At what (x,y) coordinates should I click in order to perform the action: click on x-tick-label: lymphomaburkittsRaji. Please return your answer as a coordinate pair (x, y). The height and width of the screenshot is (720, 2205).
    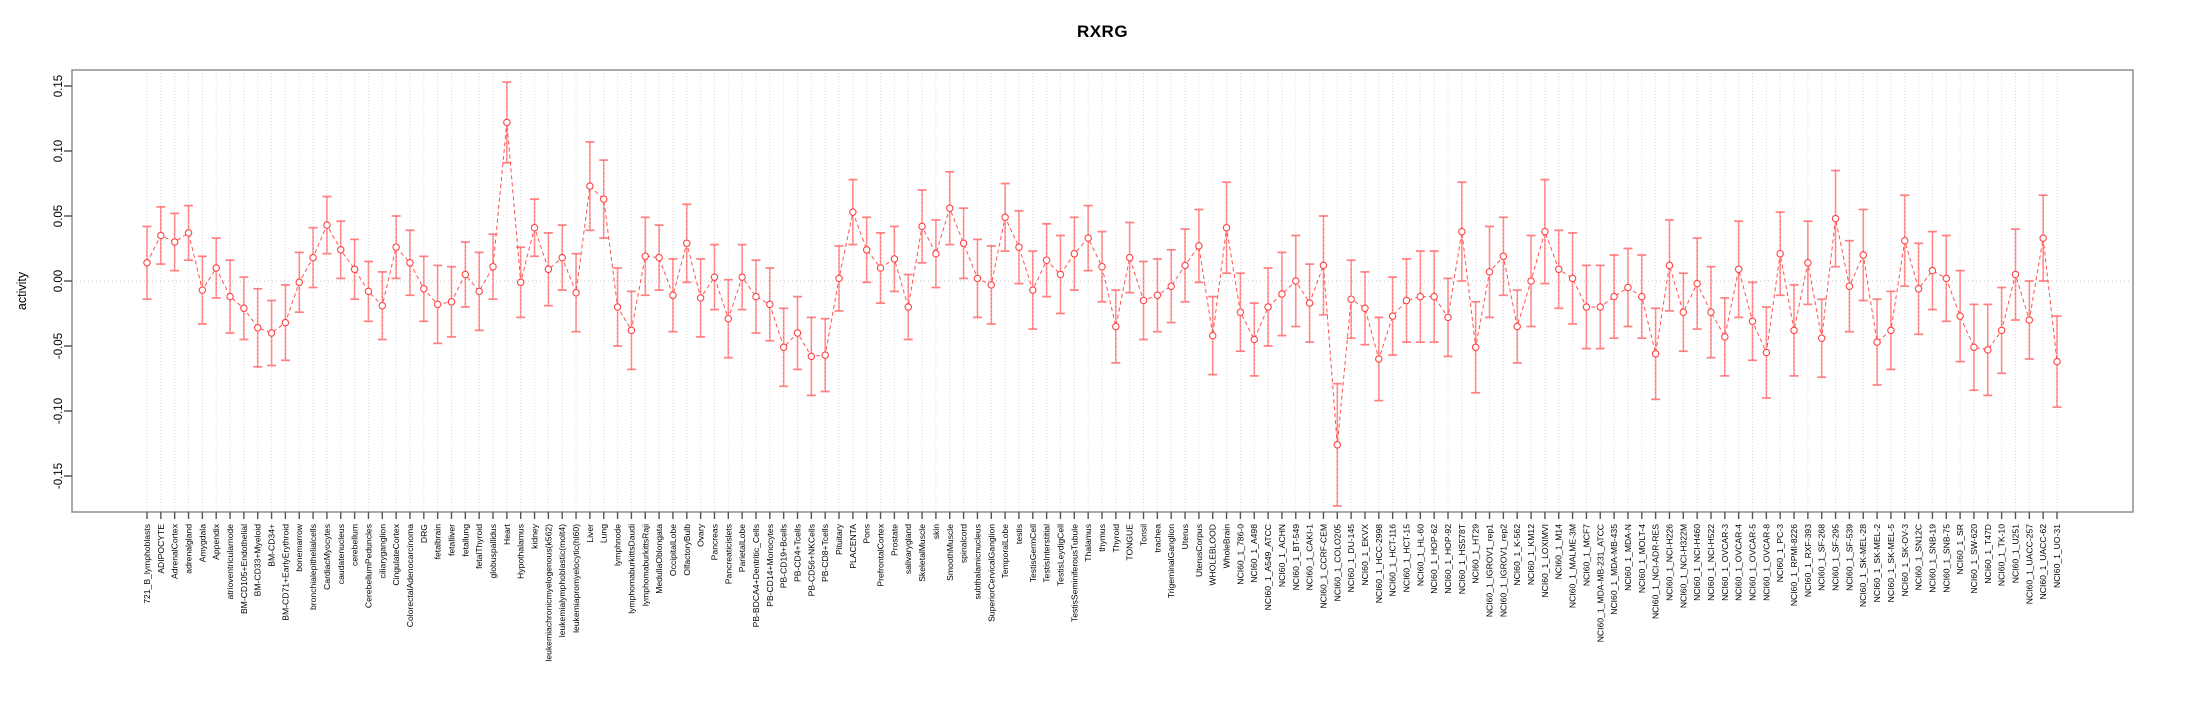
    Looking at the image, I should click on (645, 565).